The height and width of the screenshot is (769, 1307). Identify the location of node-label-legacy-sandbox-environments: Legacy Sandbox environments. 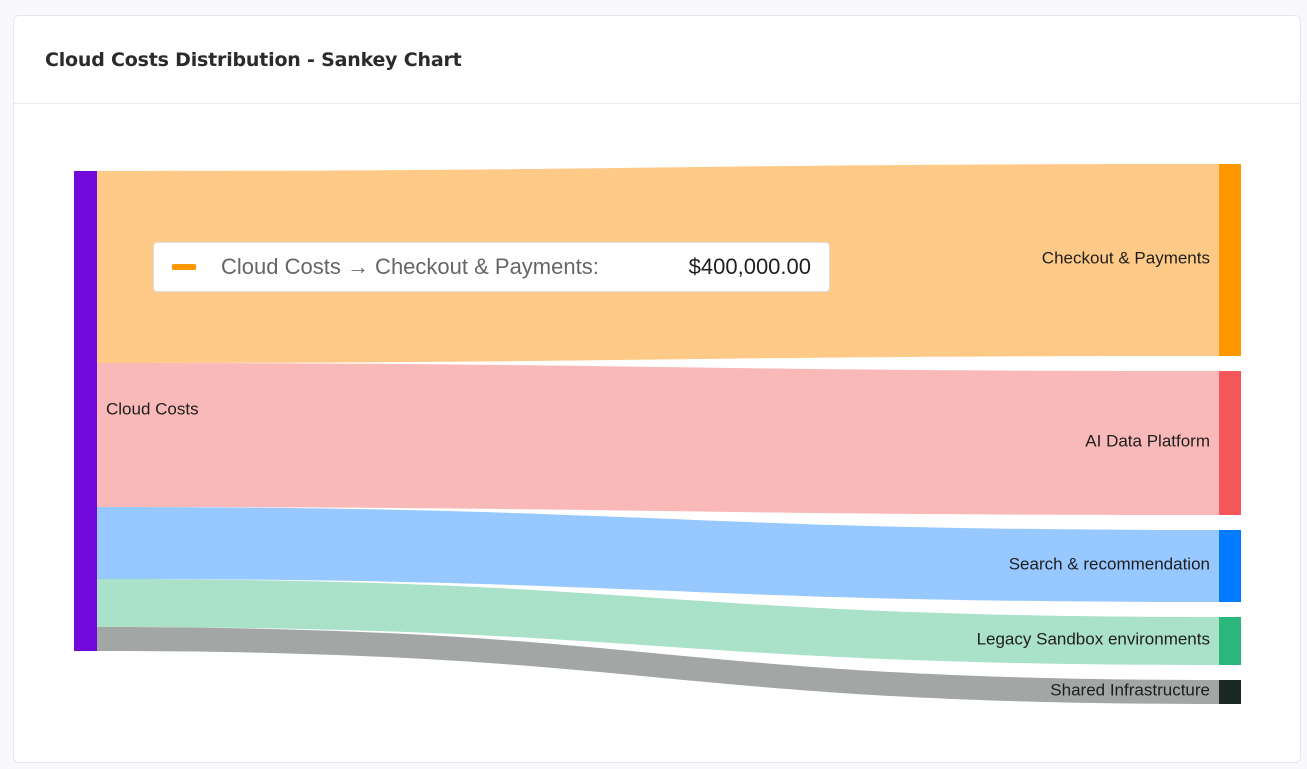
(1093, 638).